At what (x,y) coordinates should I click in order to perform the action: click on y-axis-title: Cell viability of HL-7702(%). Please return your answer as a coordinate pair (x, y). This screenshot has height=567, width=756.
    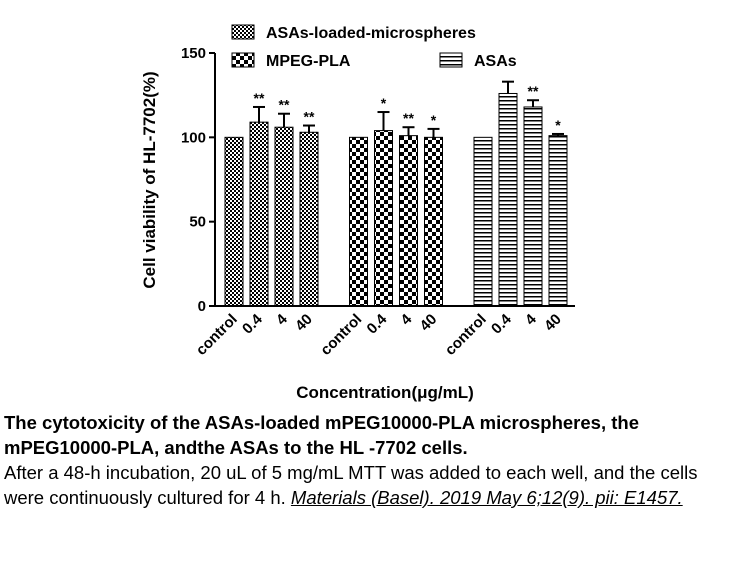
    Looking at the image, I should click on (149, 179).